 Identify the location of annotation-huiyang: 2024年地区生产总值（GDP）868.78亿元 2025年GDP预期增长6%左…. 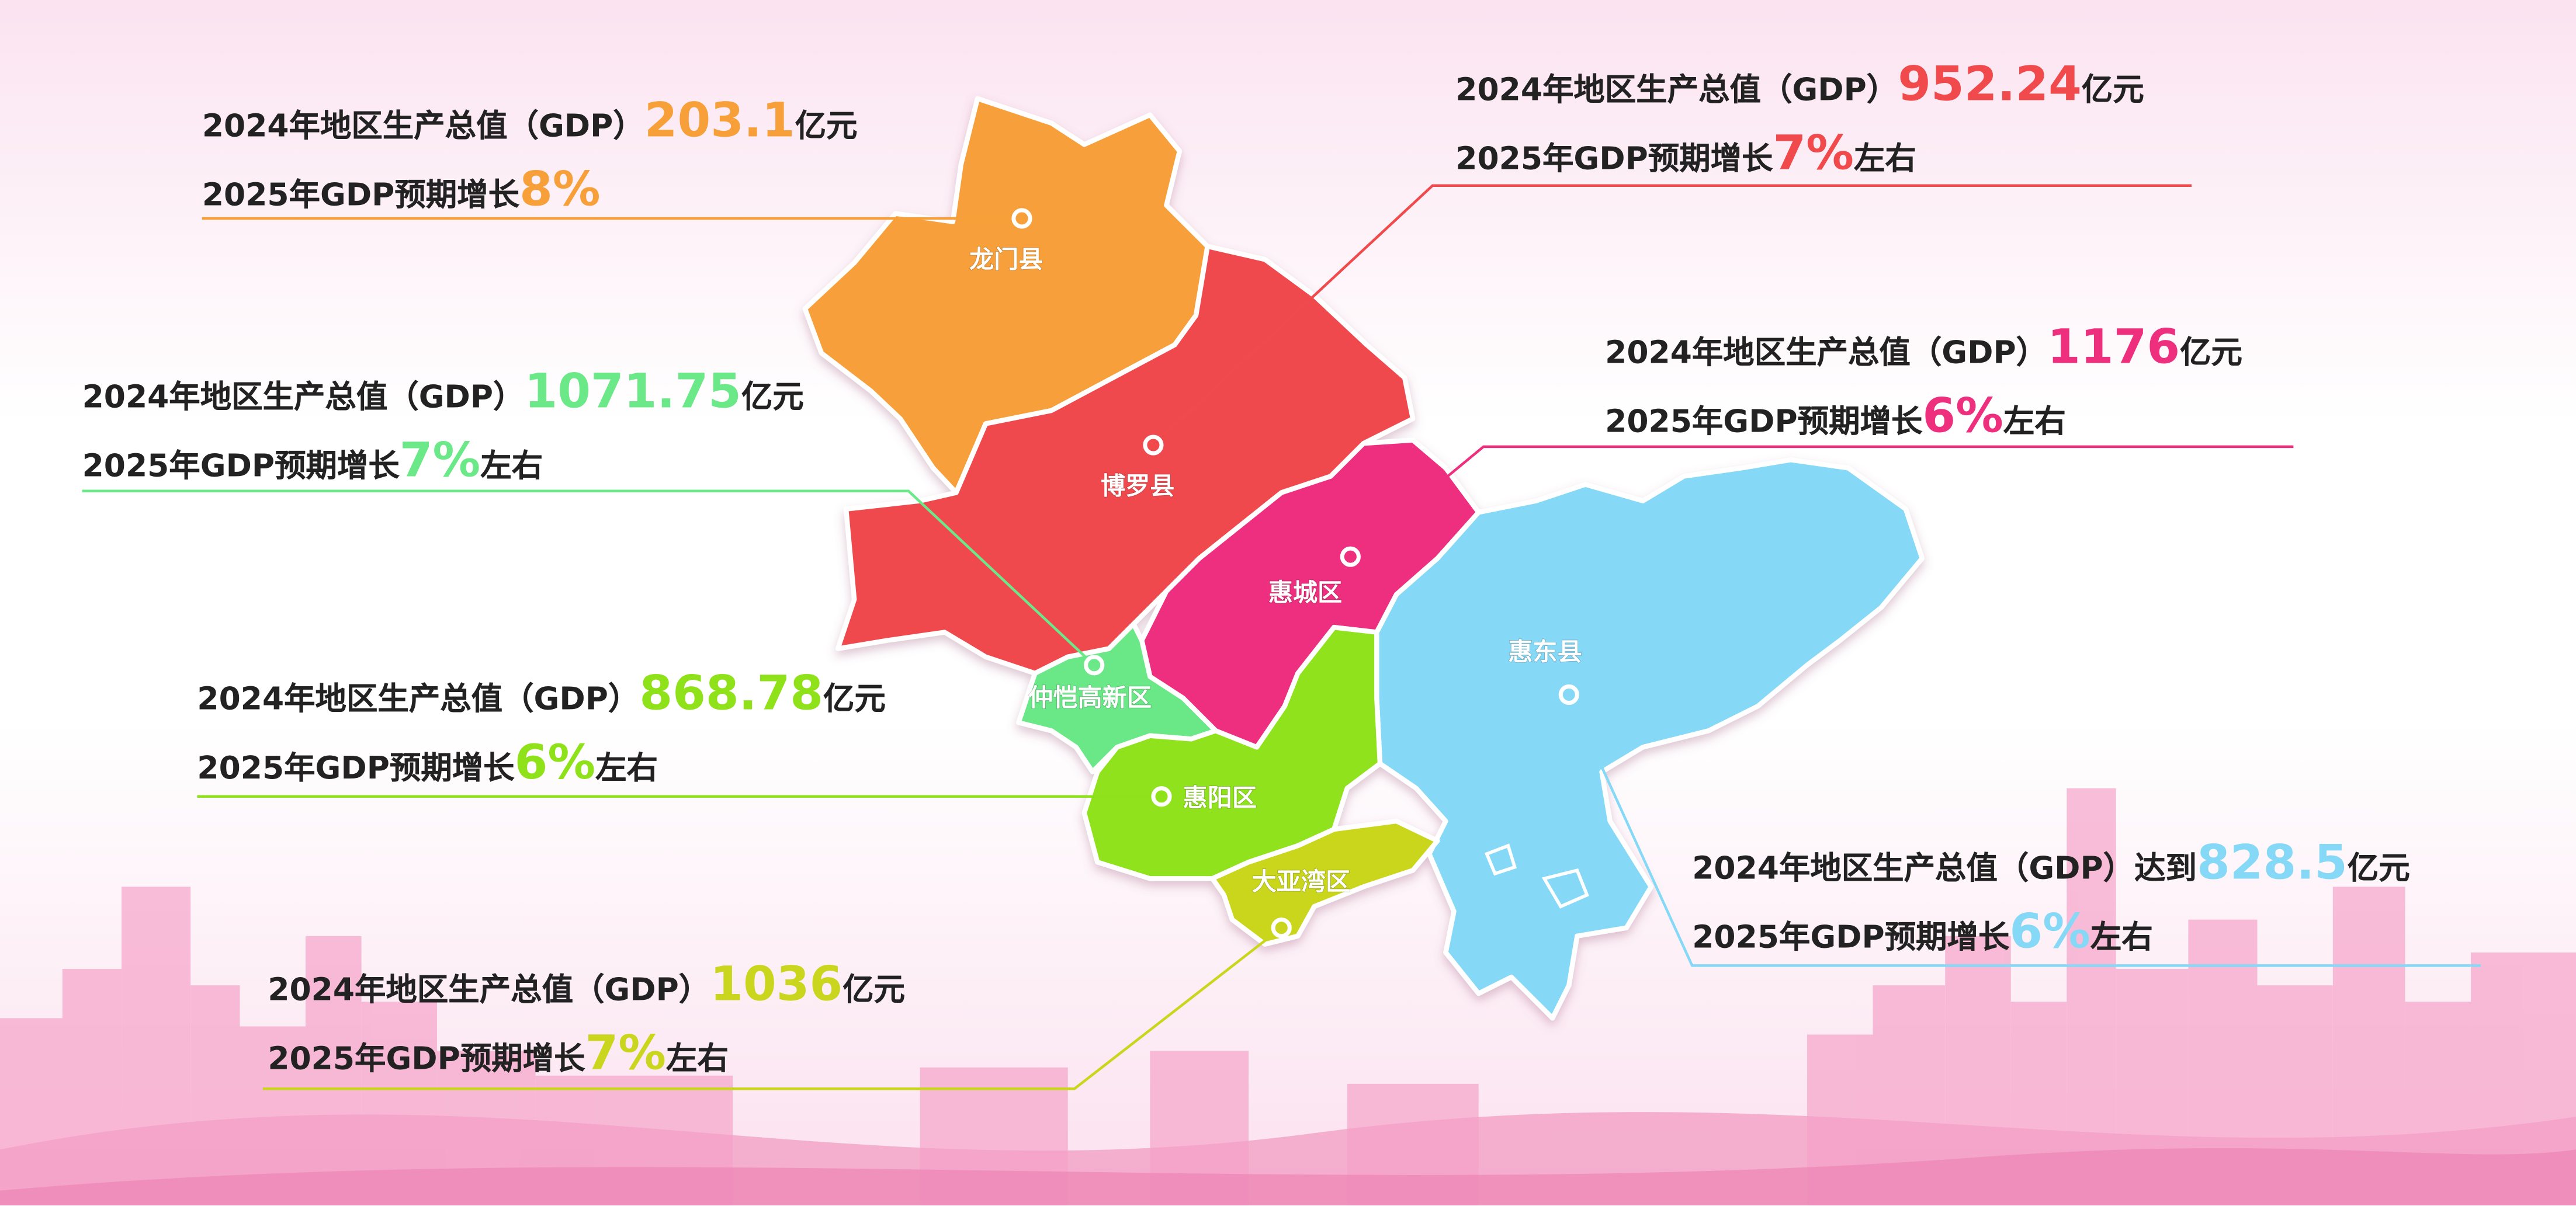
(541, 728).